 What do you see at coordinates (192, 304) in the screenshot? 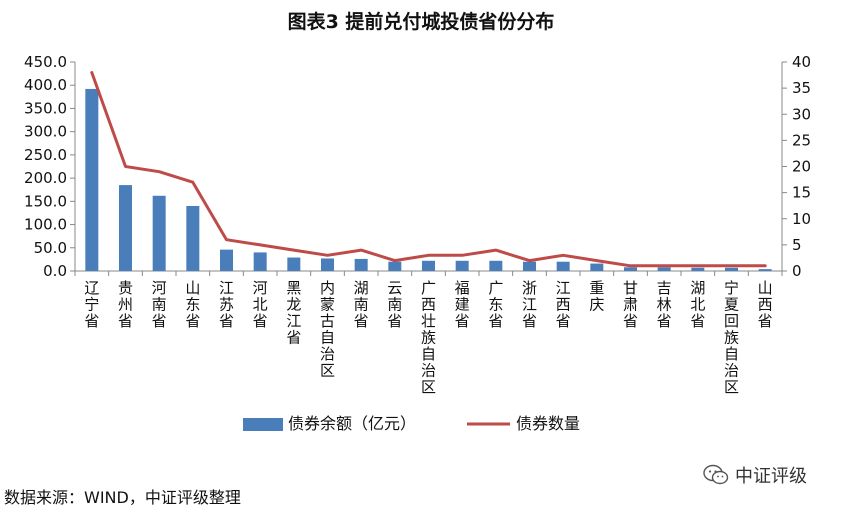
I see `x-tick-label: 山东省` at bounding box center [192, 304].